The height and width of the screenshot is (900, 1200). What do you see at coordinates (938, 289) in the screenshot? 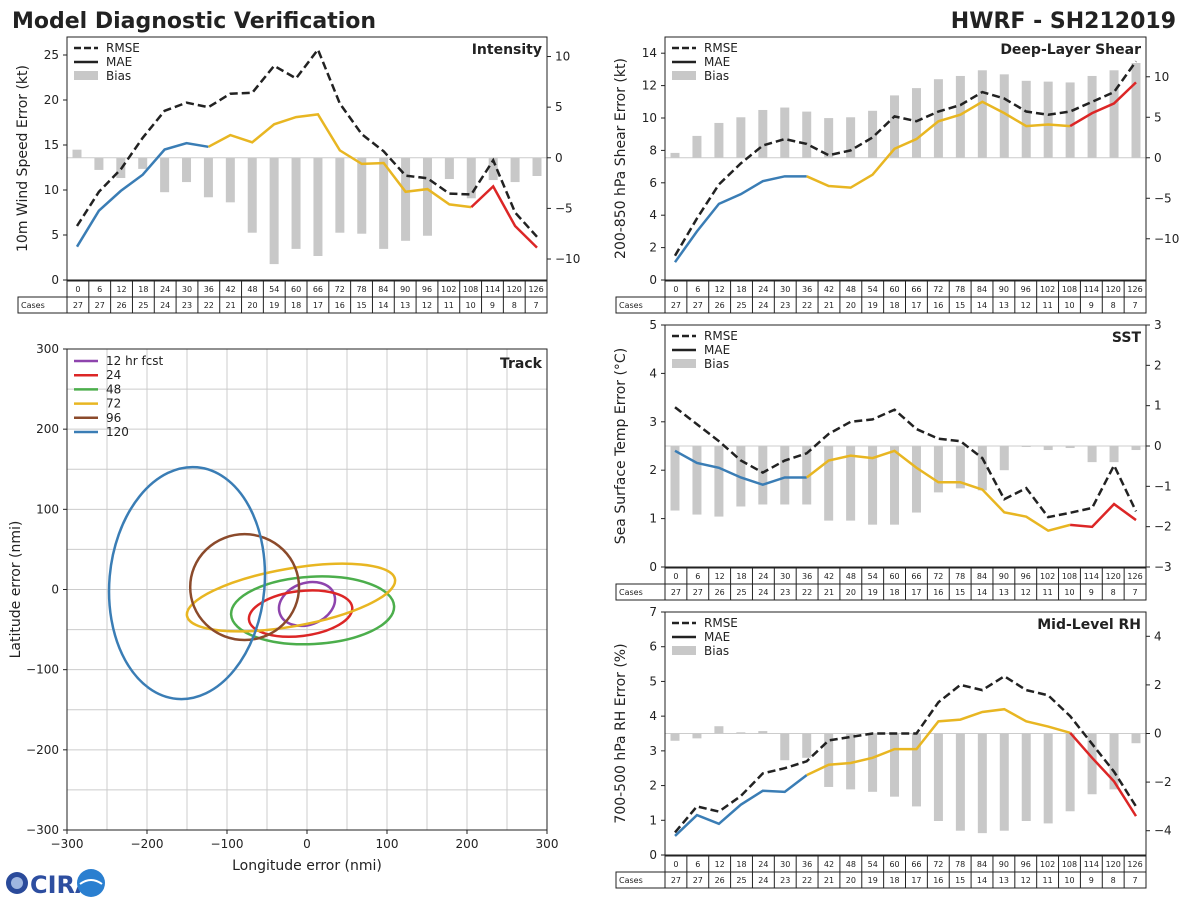
I see `shear-hour-cell: 72` at bounding box center [938, 289].